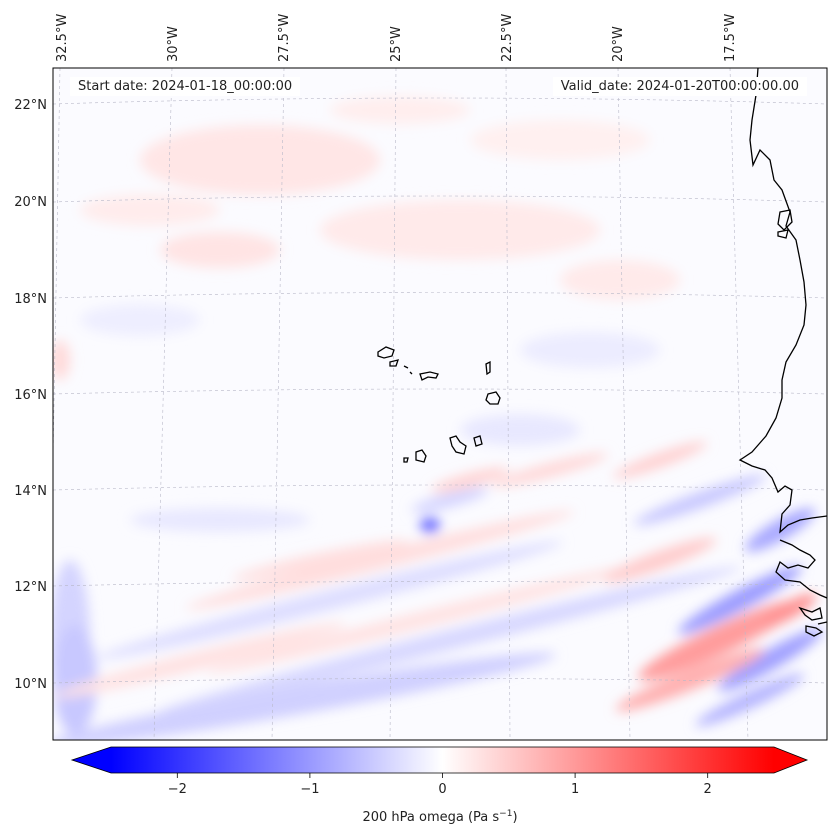 This screenshot has height=839, width=837. I want to click on lon-label: 30°W, so click(173, 44).